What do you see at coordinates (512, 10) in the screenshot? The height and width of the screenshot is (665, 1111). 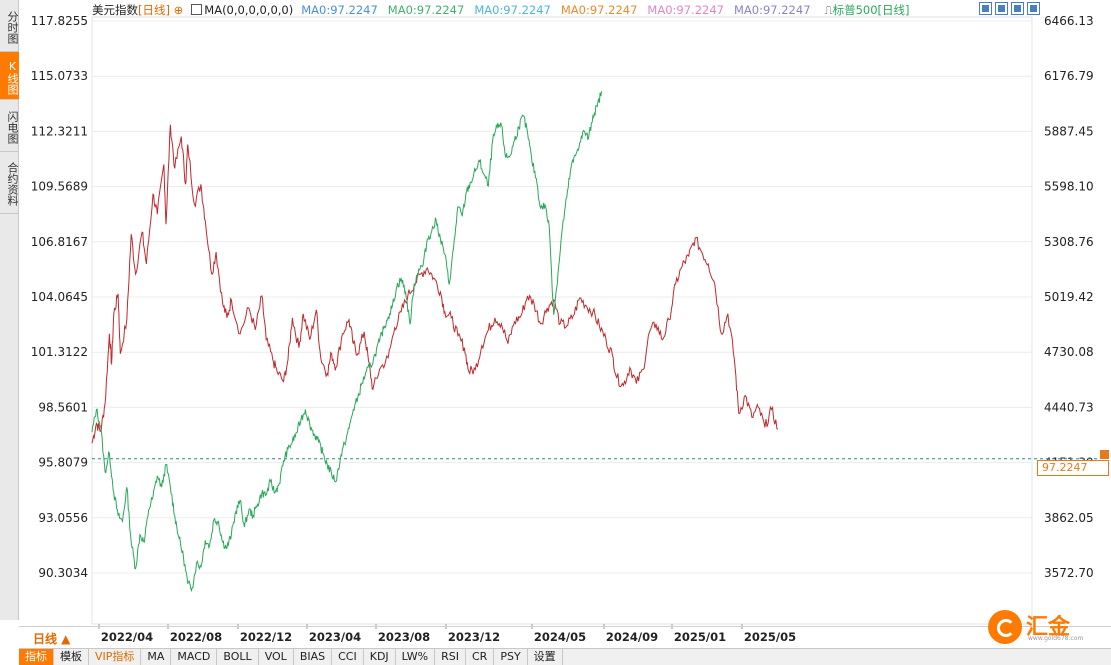 I see `ma-value-2: MA0:97.2247` at bounding box center [512, 10].